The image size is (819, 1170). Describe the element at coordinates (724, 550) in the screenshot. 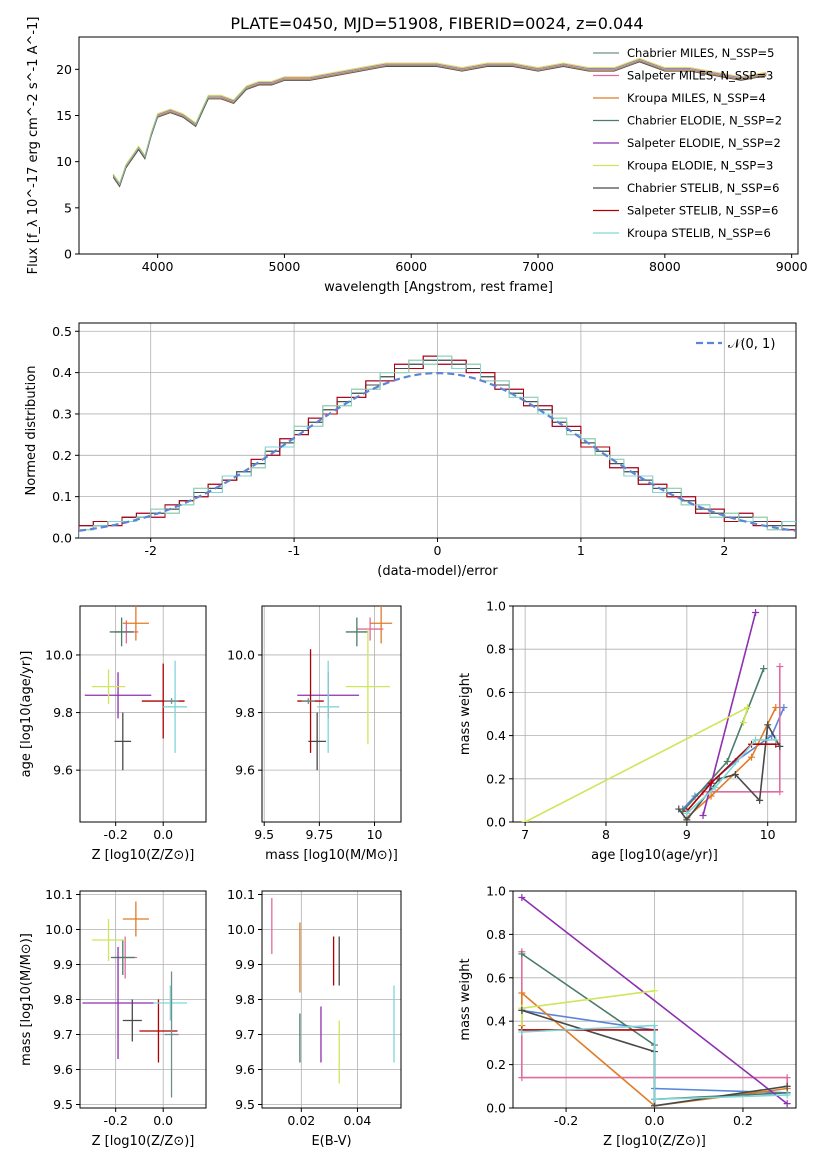

I see `x-tick-label: 2` at that location.